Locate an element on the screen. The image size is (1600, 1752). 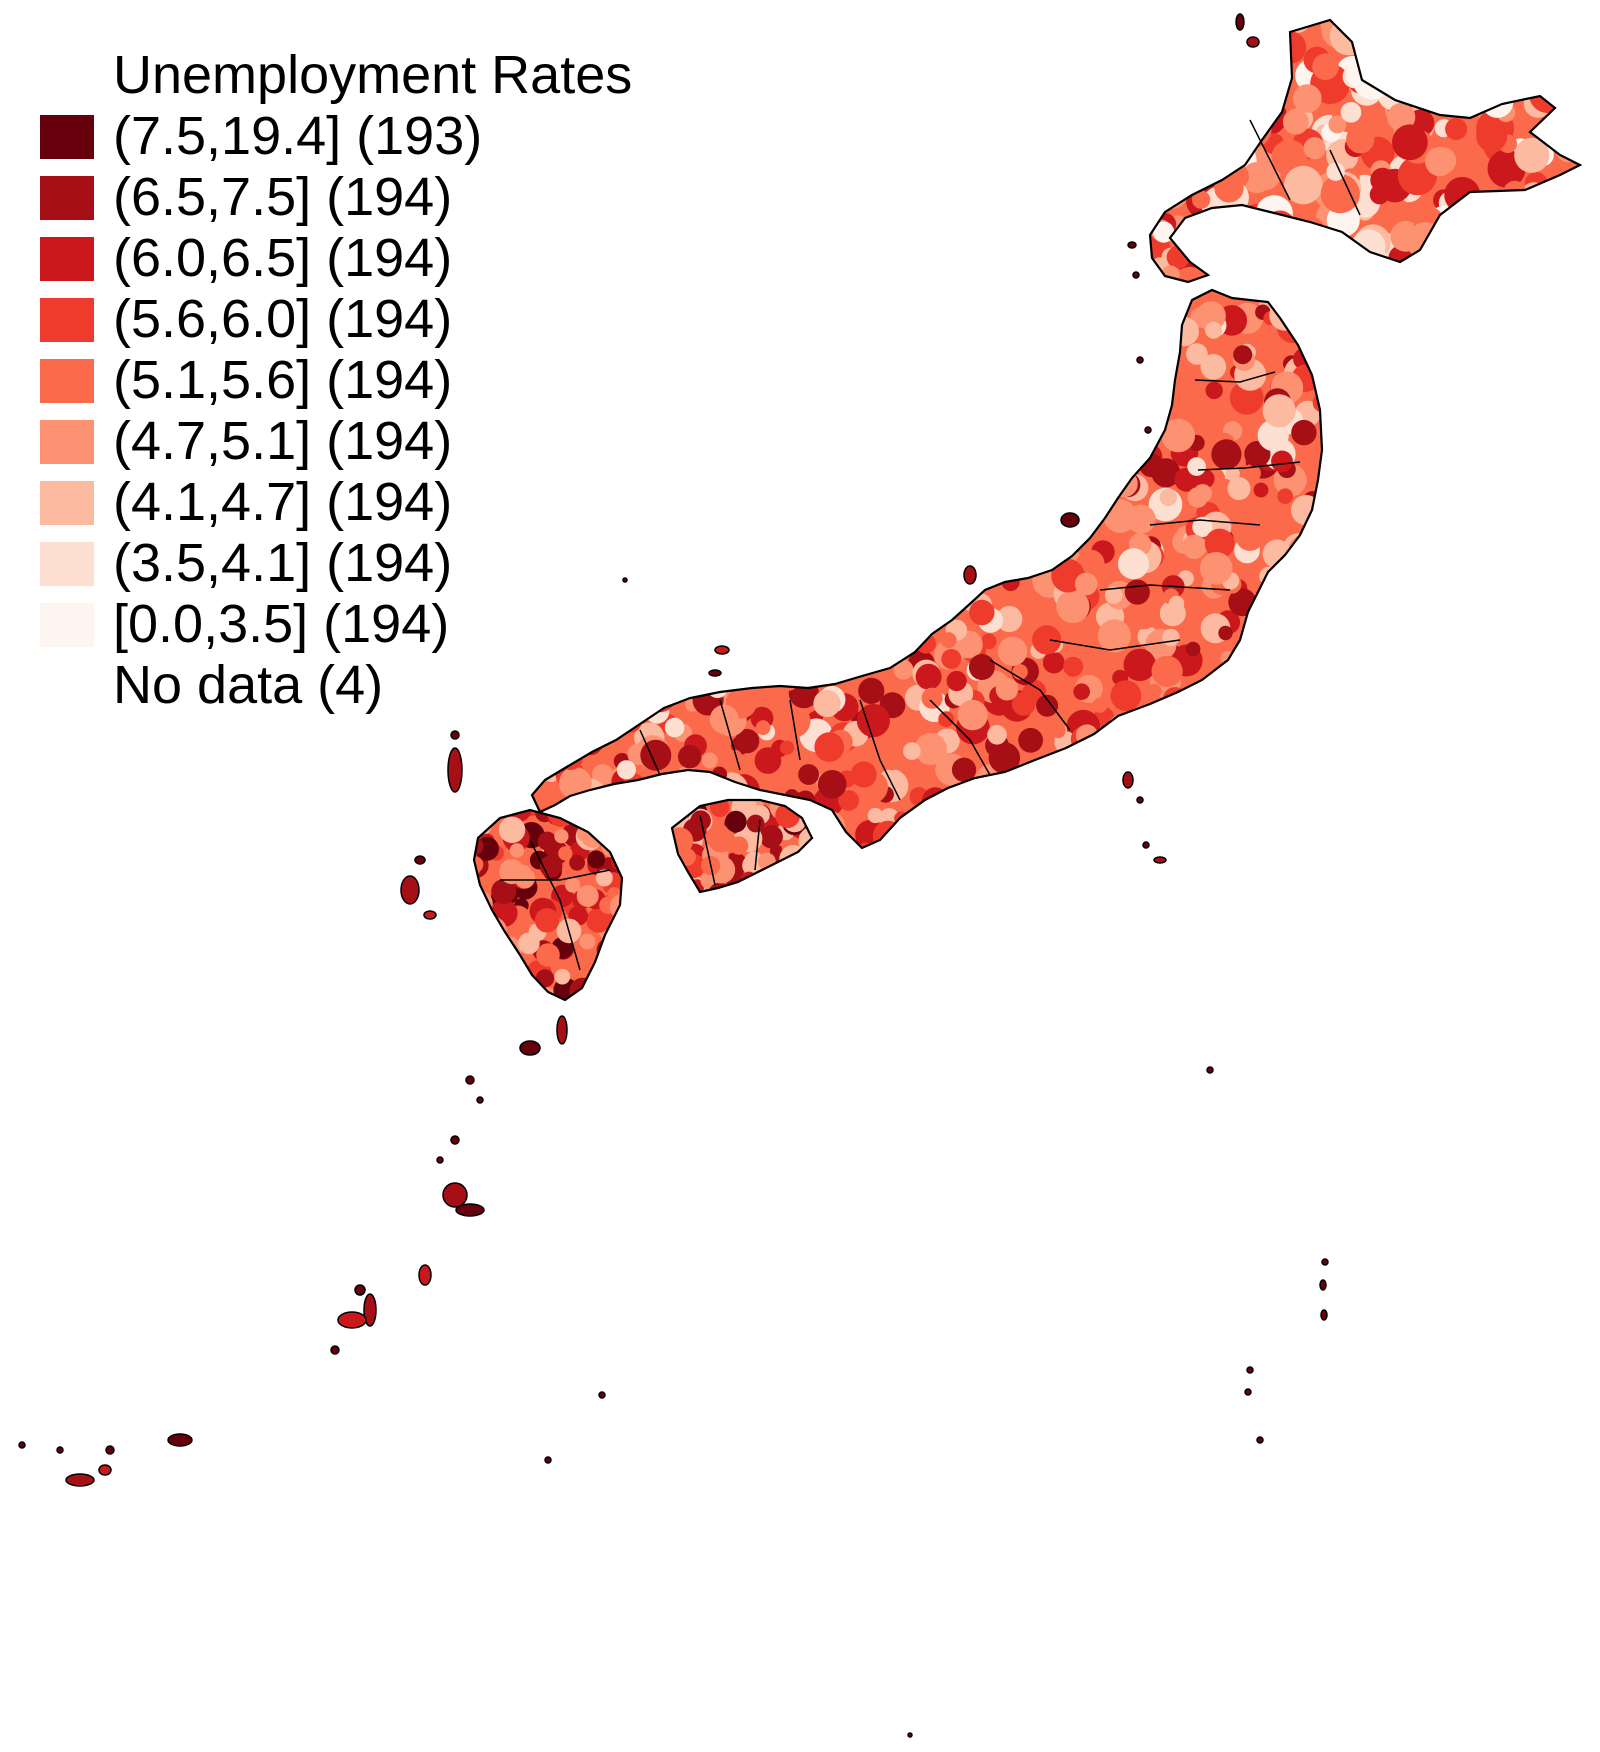
legend-item: (5.6,6.0] (194) is located at coordinates (336, 319).